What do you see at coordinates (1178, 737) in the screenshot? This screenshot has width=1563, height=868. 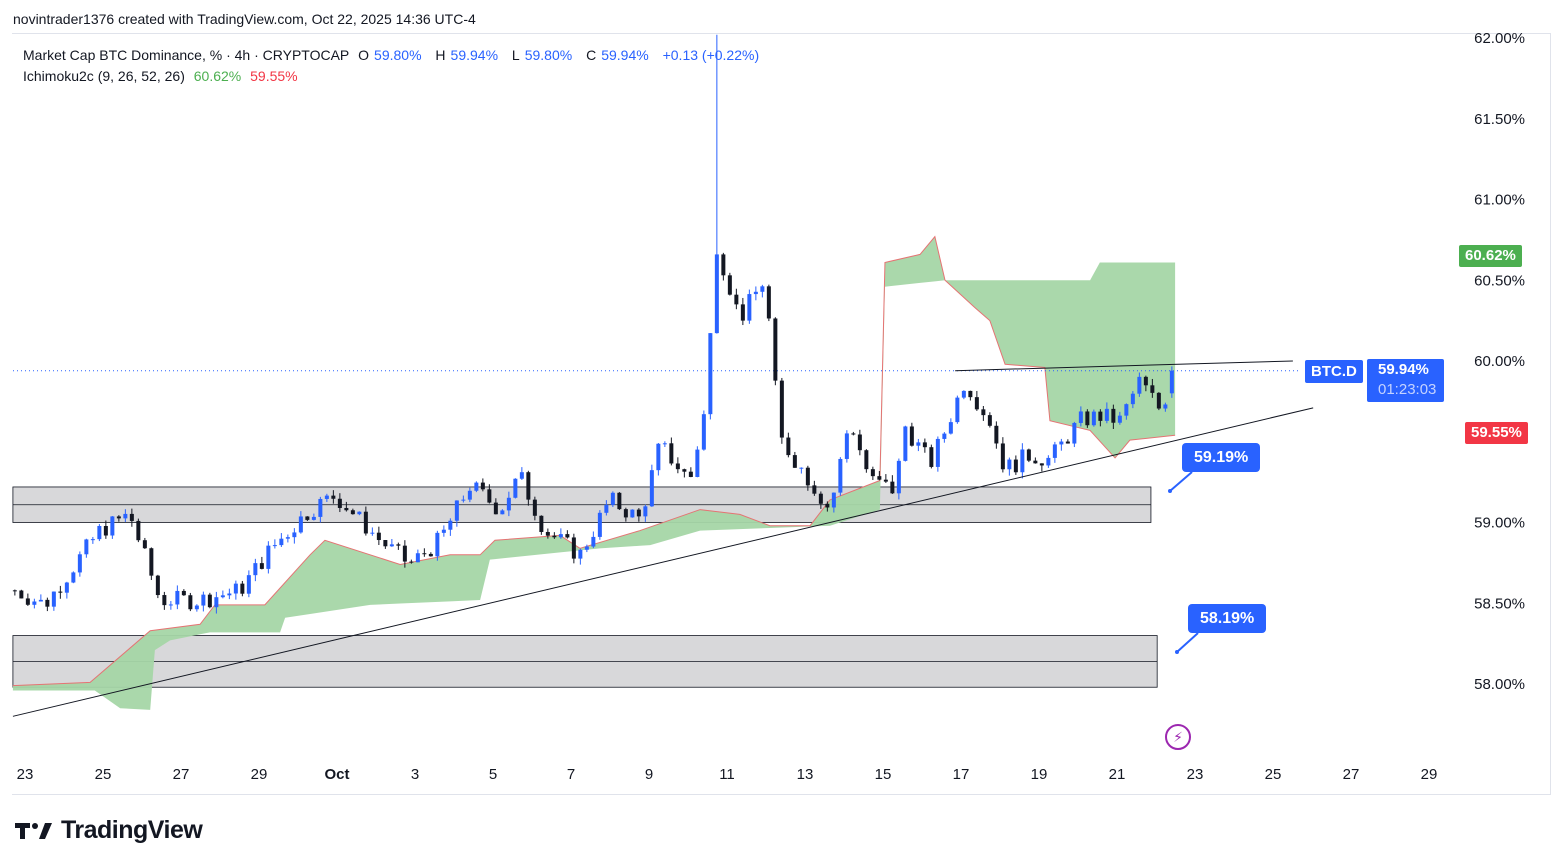 I see `lightning-icon: ⚡` at bounding box center [1178, 737].